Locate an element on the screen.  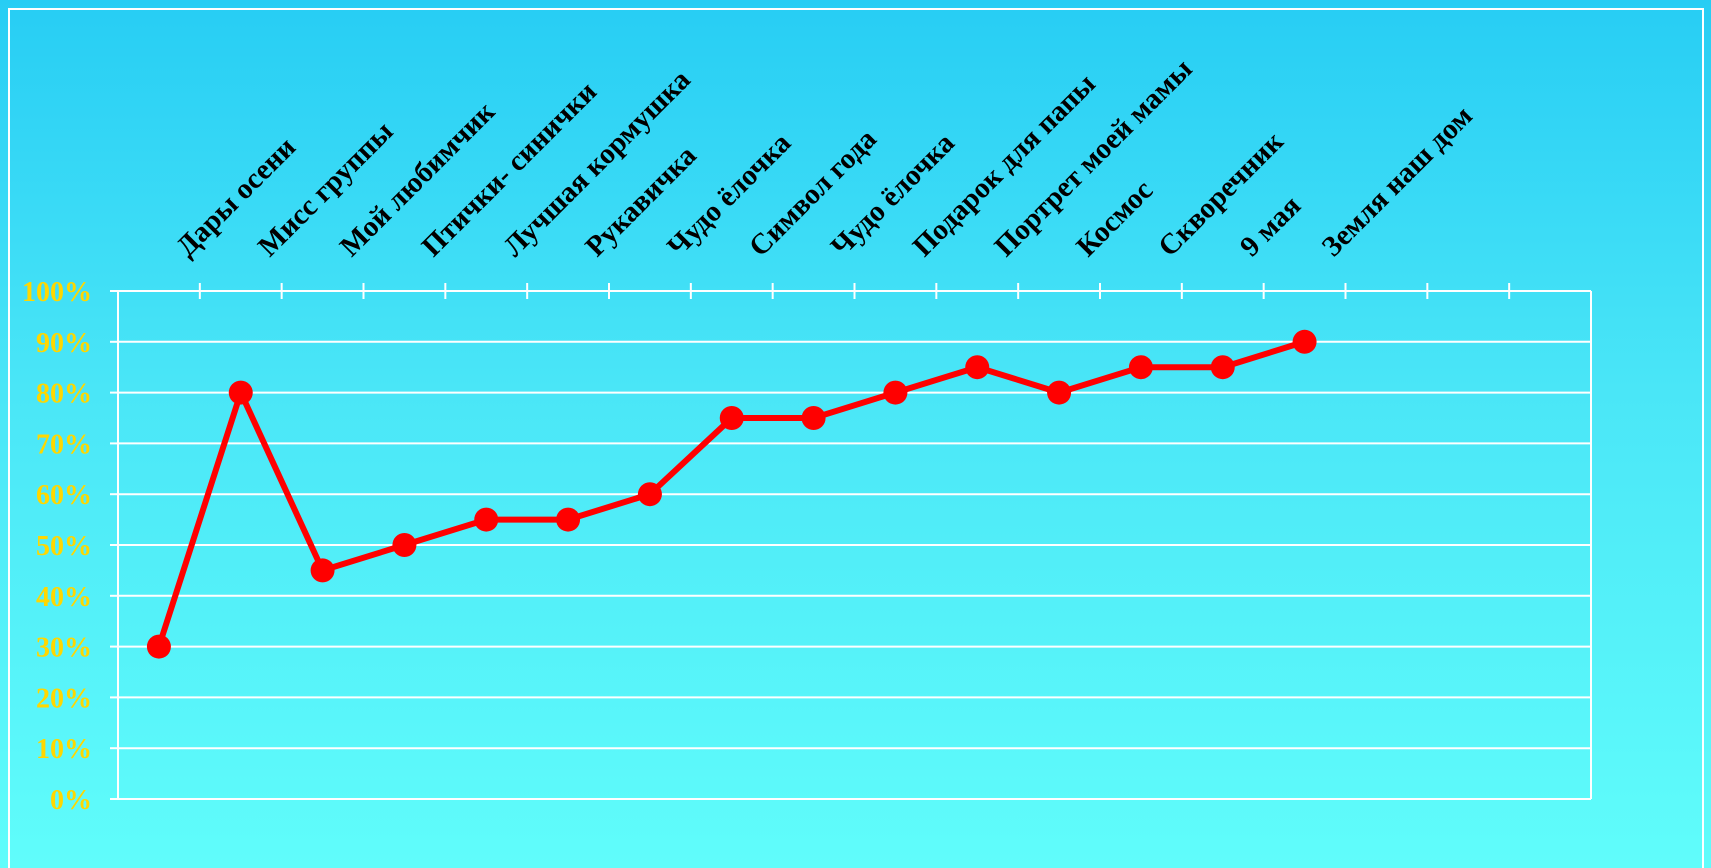
y-tick-label: 100% is located at coordinates (57, 292).